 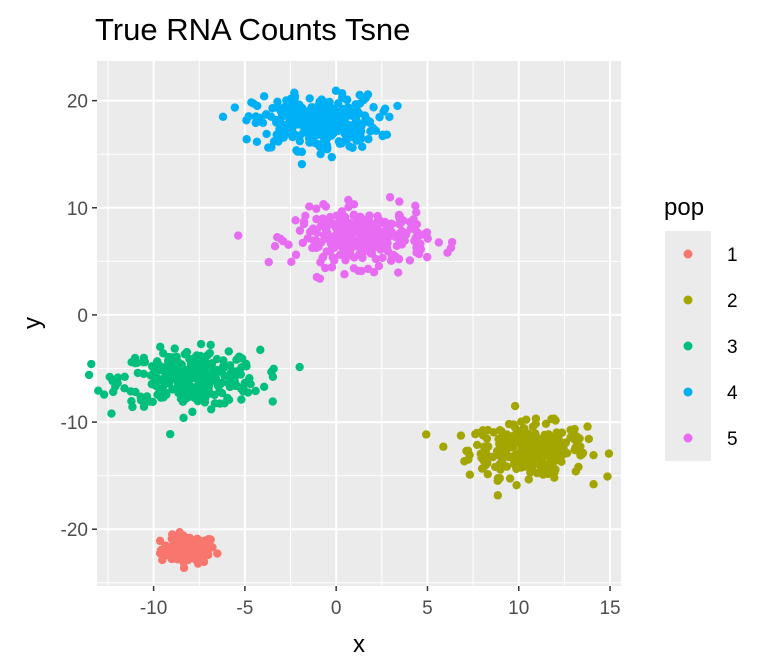 What do you see at coordinates (32, 323) in the screenshot?
I see `y-axis-title: y` at bounding box center [32, 323].